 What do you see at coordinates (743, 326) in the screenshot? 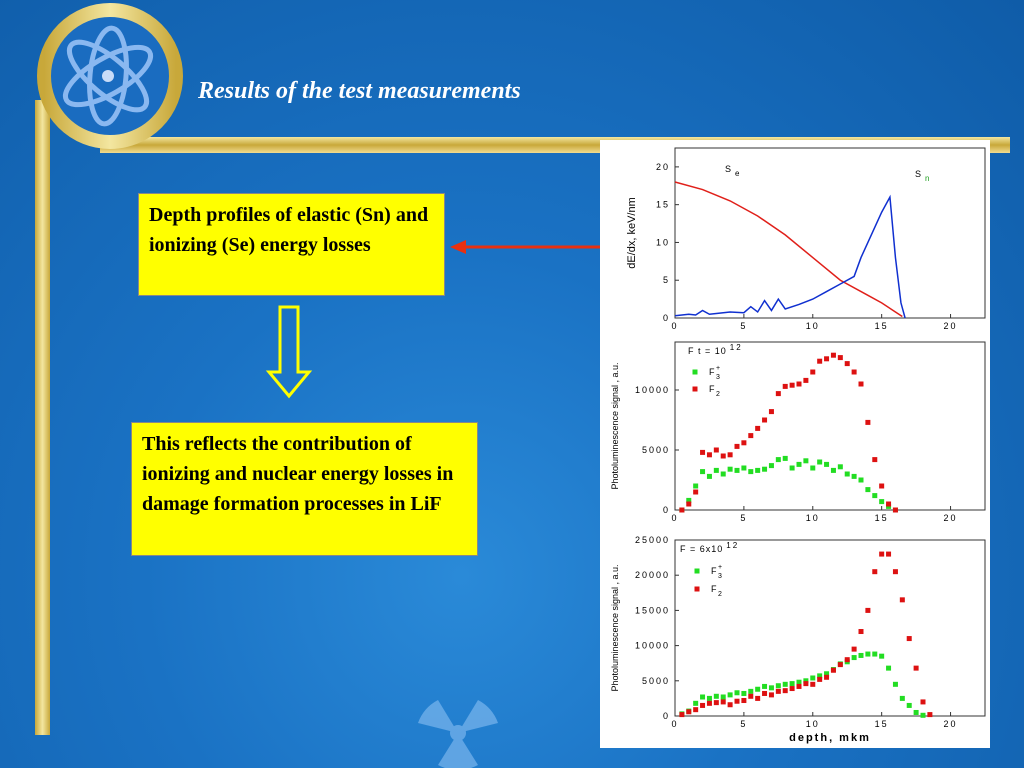
I see `x-tick-label: 5` at bounding box center [743, 326].